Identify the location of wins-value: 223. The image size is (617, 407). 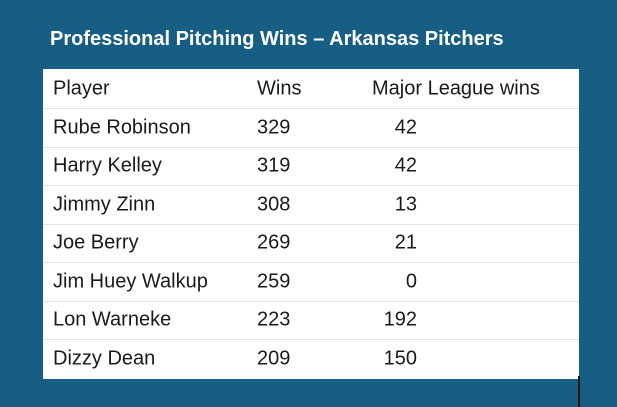
(274, 319).